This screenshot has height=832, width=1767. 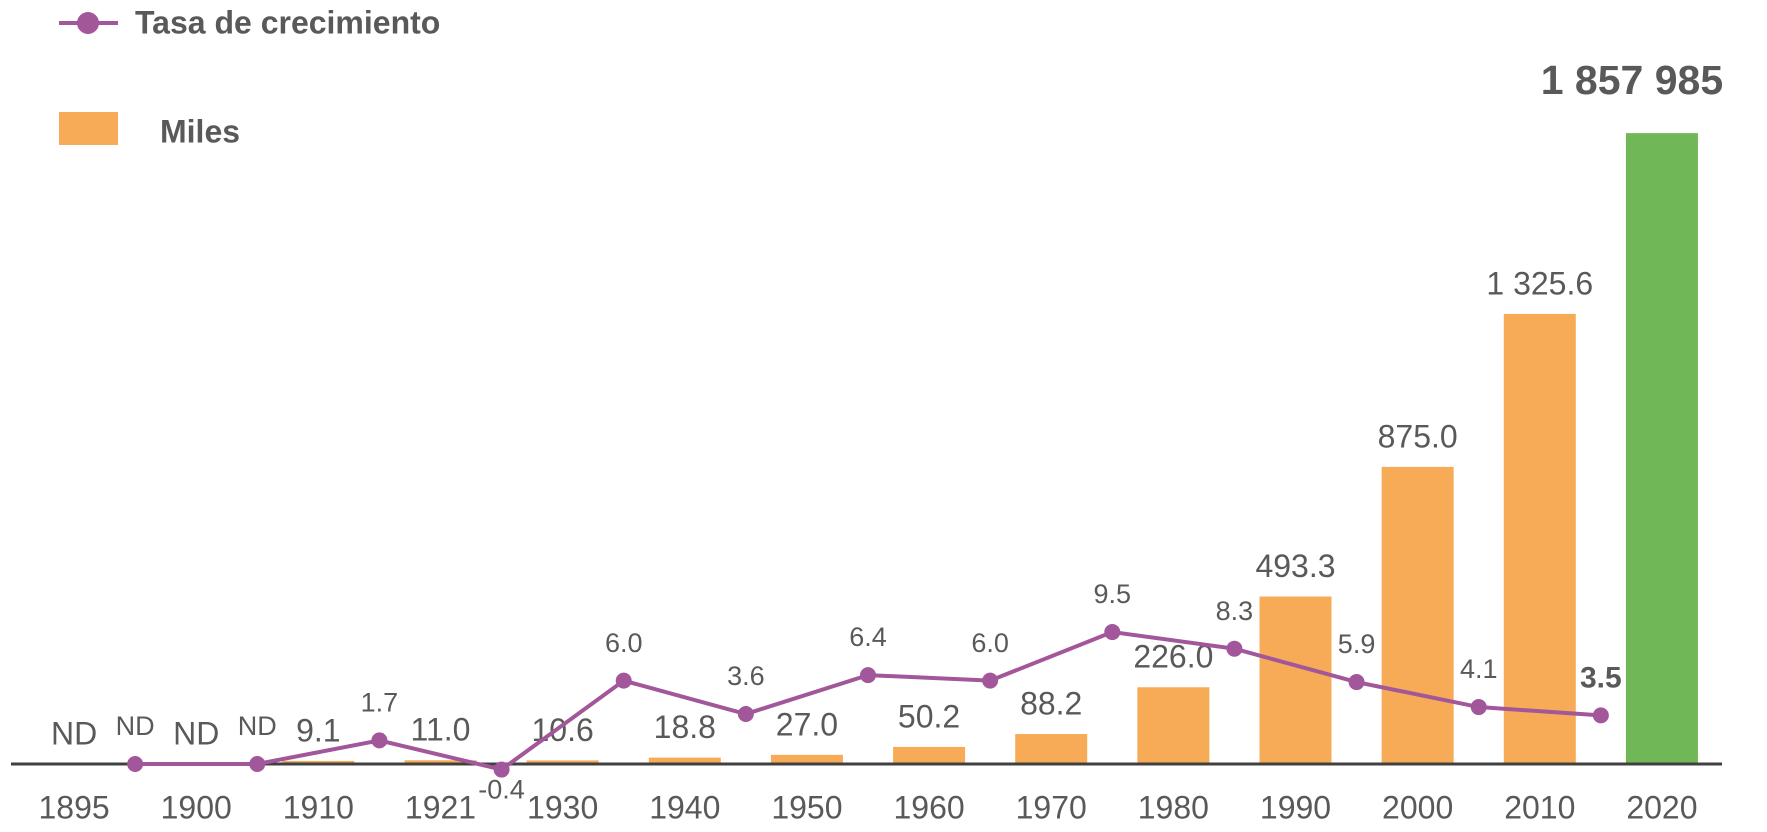 What do you see at coordinates (868, 700) in the screenshot?
I see `line` at bounding box center [868, 700].